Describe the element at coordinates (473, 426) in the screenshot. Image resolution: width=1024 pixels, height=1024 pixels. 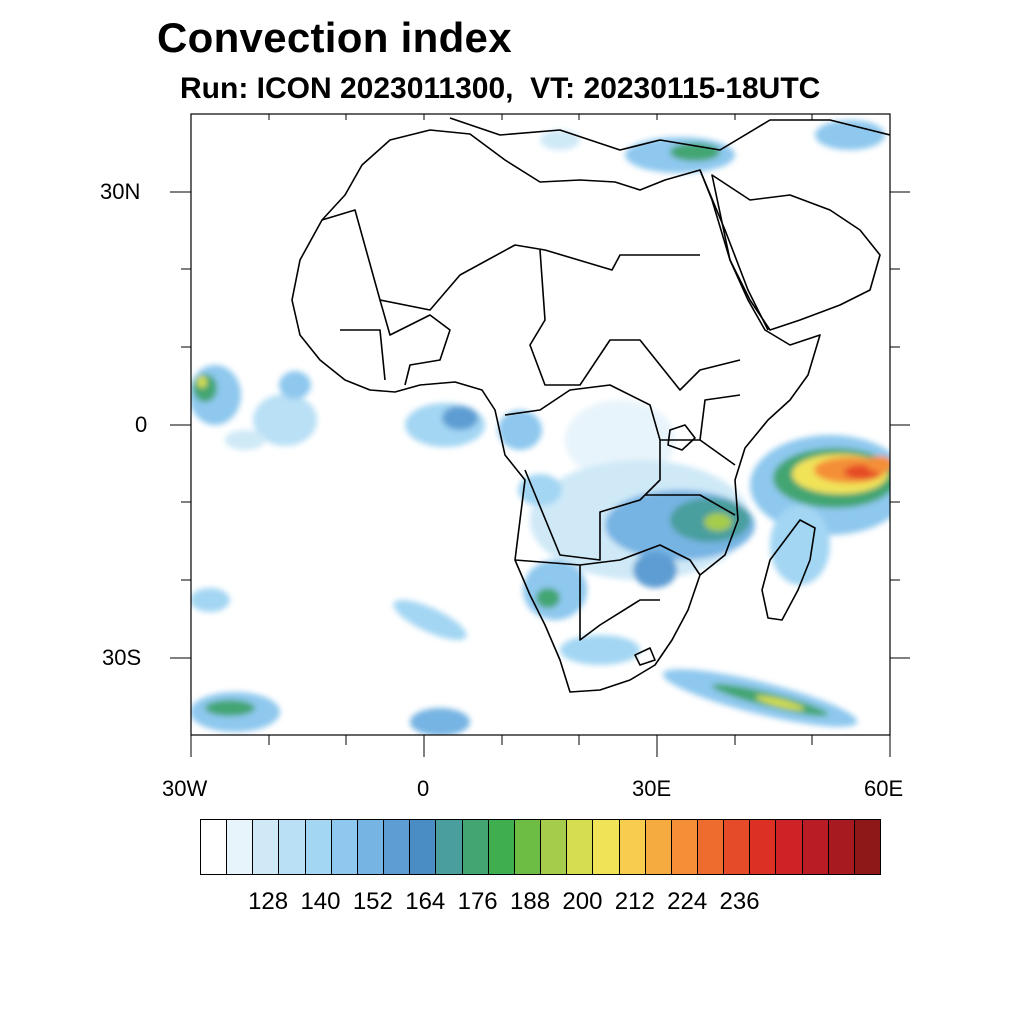
I see `field-gulf-of-guinea` at that location.